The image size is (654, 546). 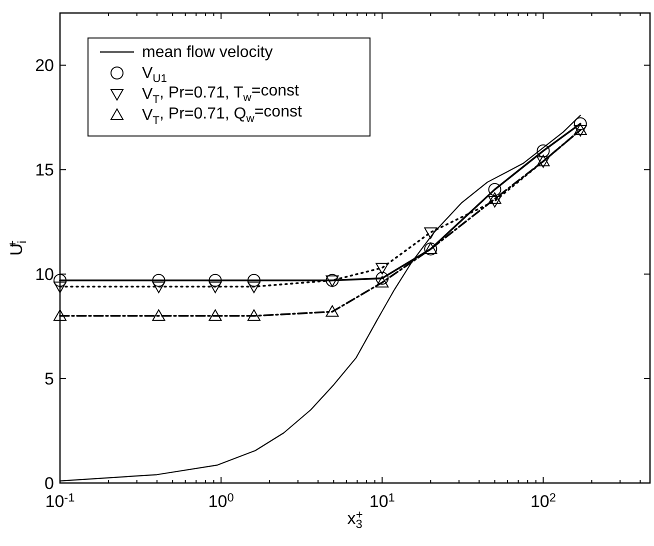 What do you see at coordinates (44, 66) in the screenshot?
I see `y-tick-label: 20` at bounding box center [44, 66].